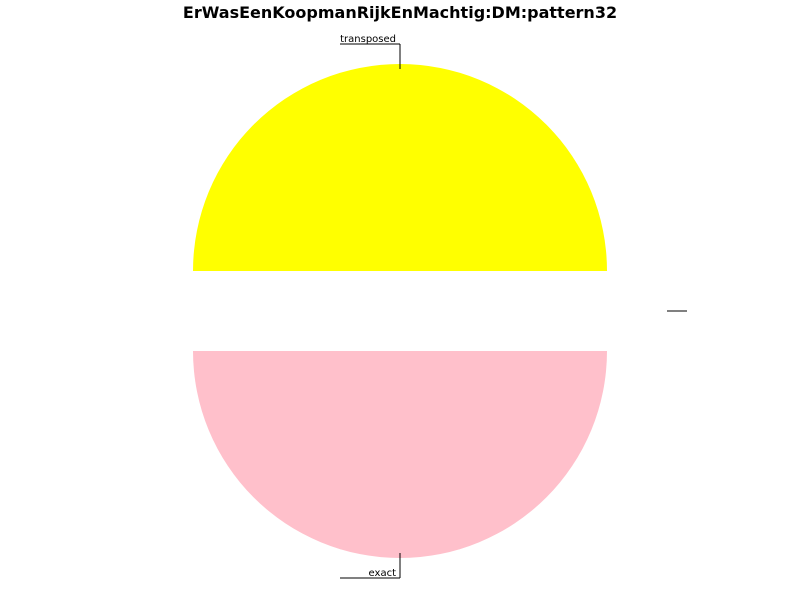 The width and height of the screenshot is (800, 600). I want to click on slice-label-transposed: transposed, so click(368, 39).